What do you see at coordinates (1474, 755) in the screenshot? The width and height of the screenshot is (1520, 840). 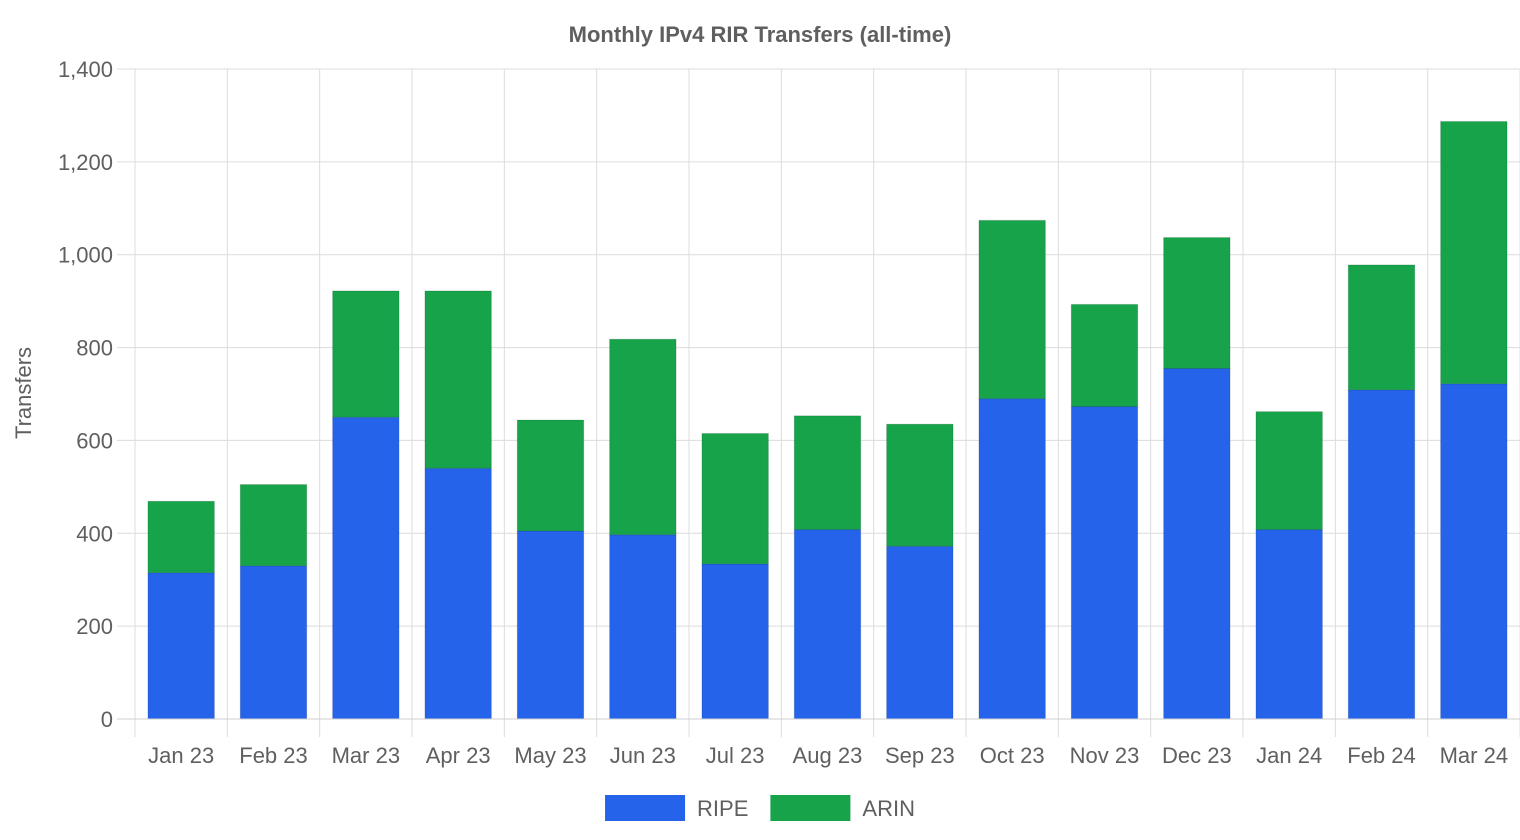 I see `x-tick-label: Mar 24` at bounding box center [1474, 755].